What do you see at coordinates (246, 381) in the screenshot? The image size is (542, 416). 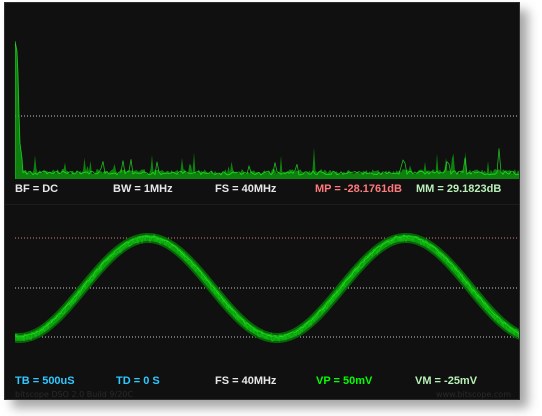 I see `fs-readout-waveform: FS = 40MHz` at bounding box center [246, 381].